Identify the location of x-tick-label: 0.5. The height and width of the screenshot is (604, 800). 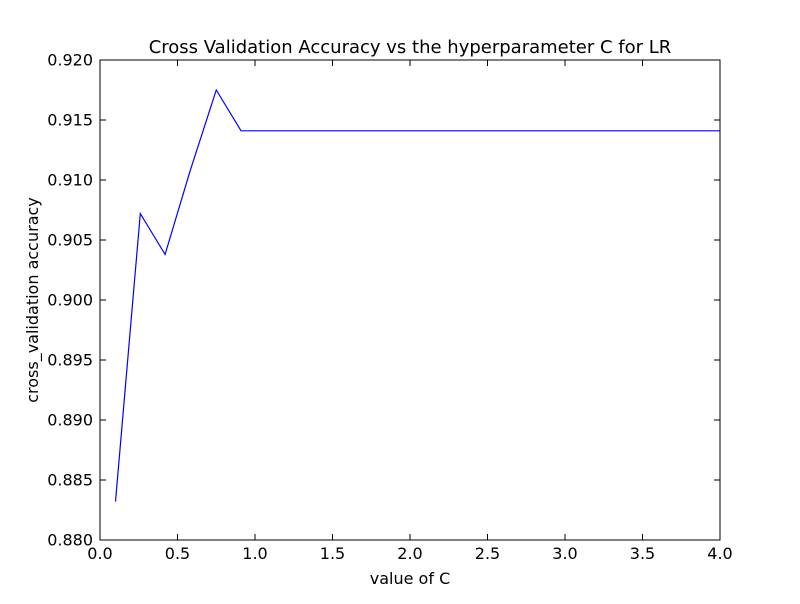
(177, 553).